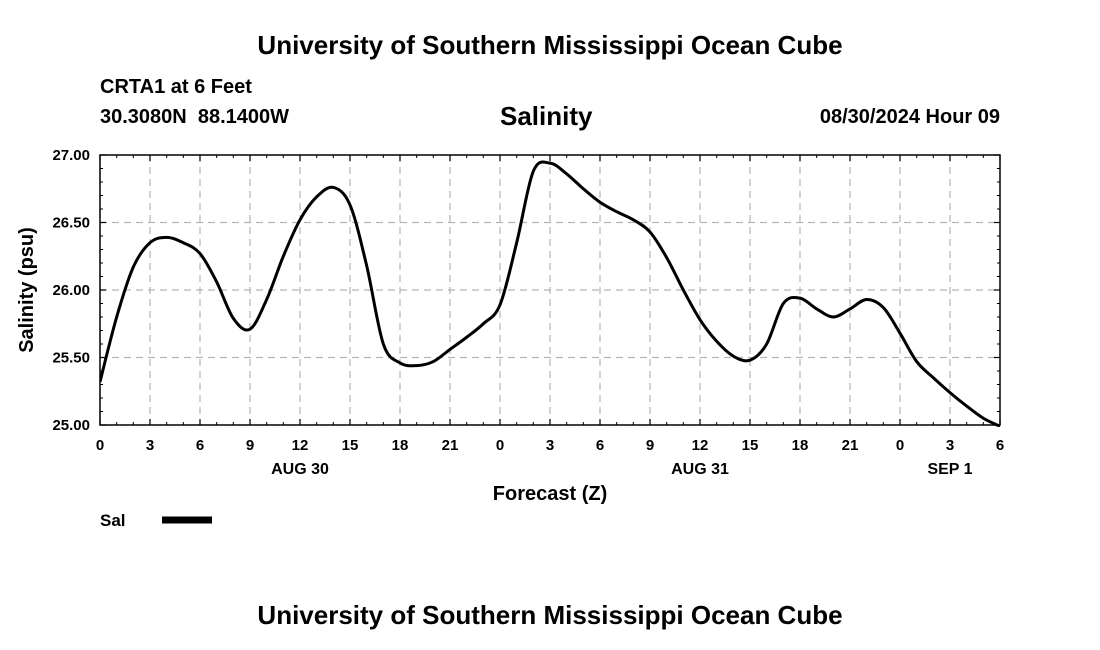  I want to click on chart-title: Salinity, so click(546, 116).